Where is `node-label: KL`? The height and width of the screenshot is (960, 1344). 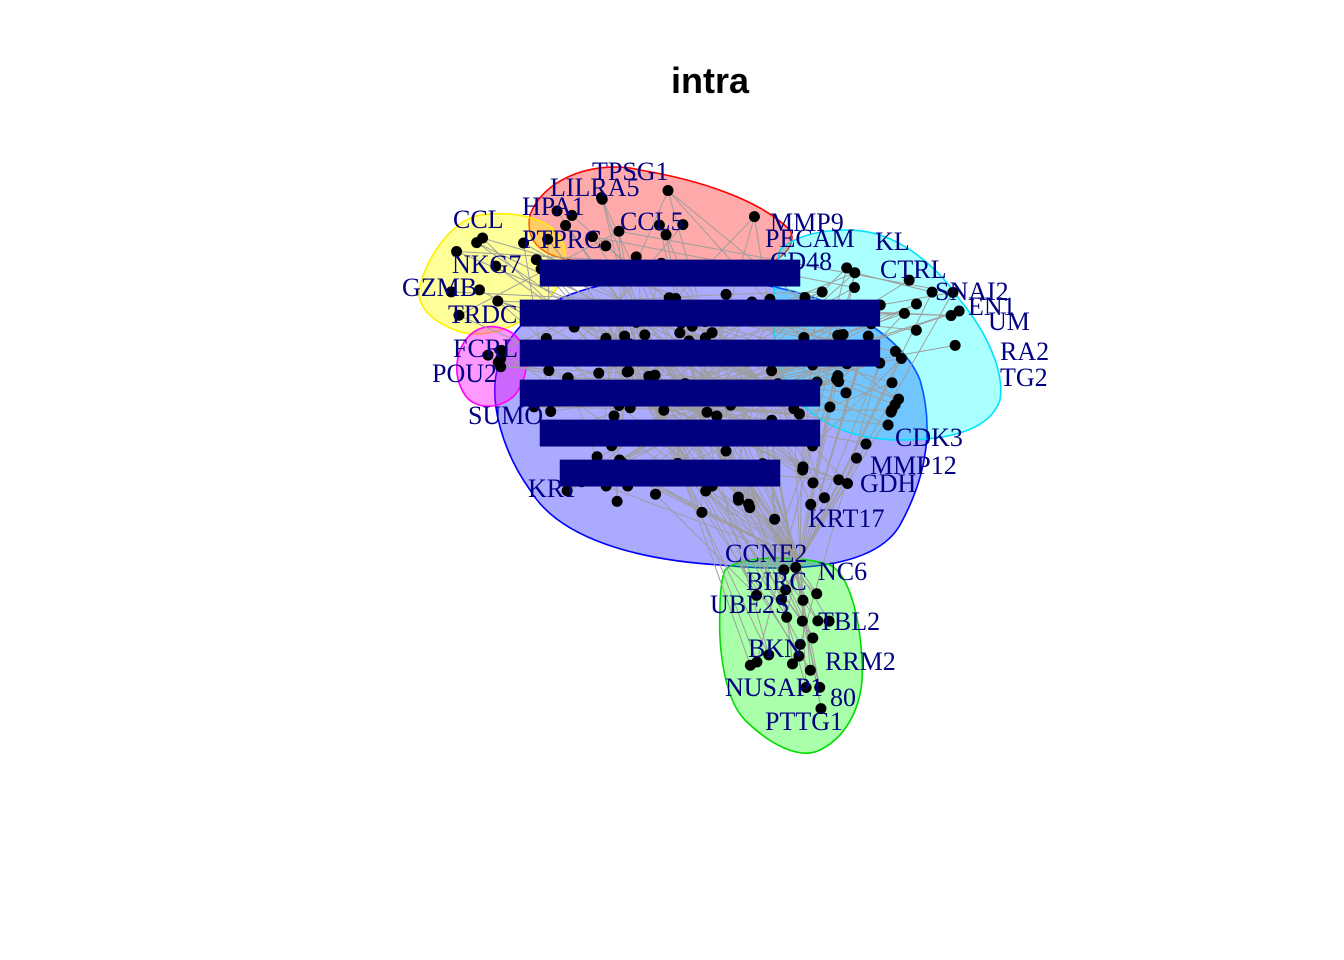
node-label: KL is located at coordinates (892, 241).